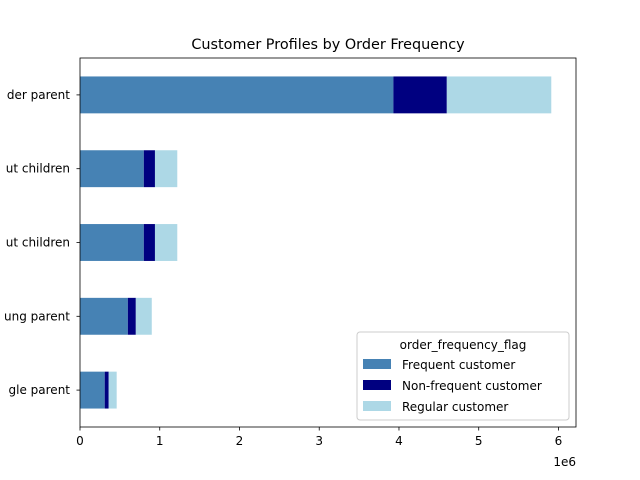 The height and width of the screenshot is (480, 640). Describe the element at coordinates (479, 441) in the screenshot. I see `x-tick-label: 5` at that location.